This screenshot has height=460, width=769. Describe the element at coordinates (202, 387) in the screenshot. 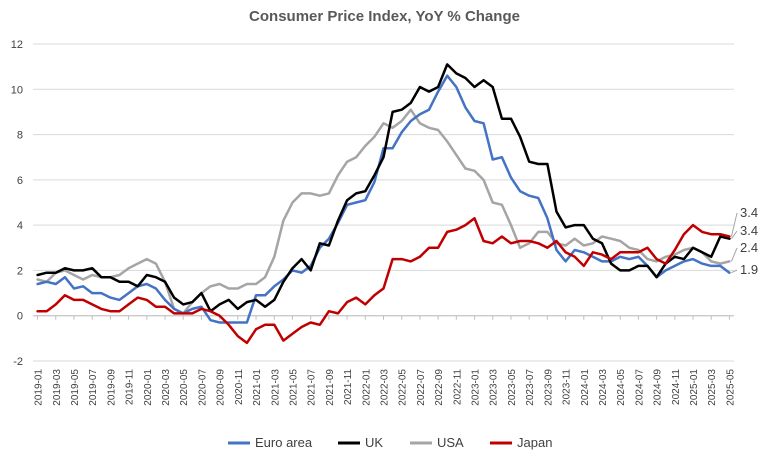

I see `x-tick-label: 2020-07` at that location.